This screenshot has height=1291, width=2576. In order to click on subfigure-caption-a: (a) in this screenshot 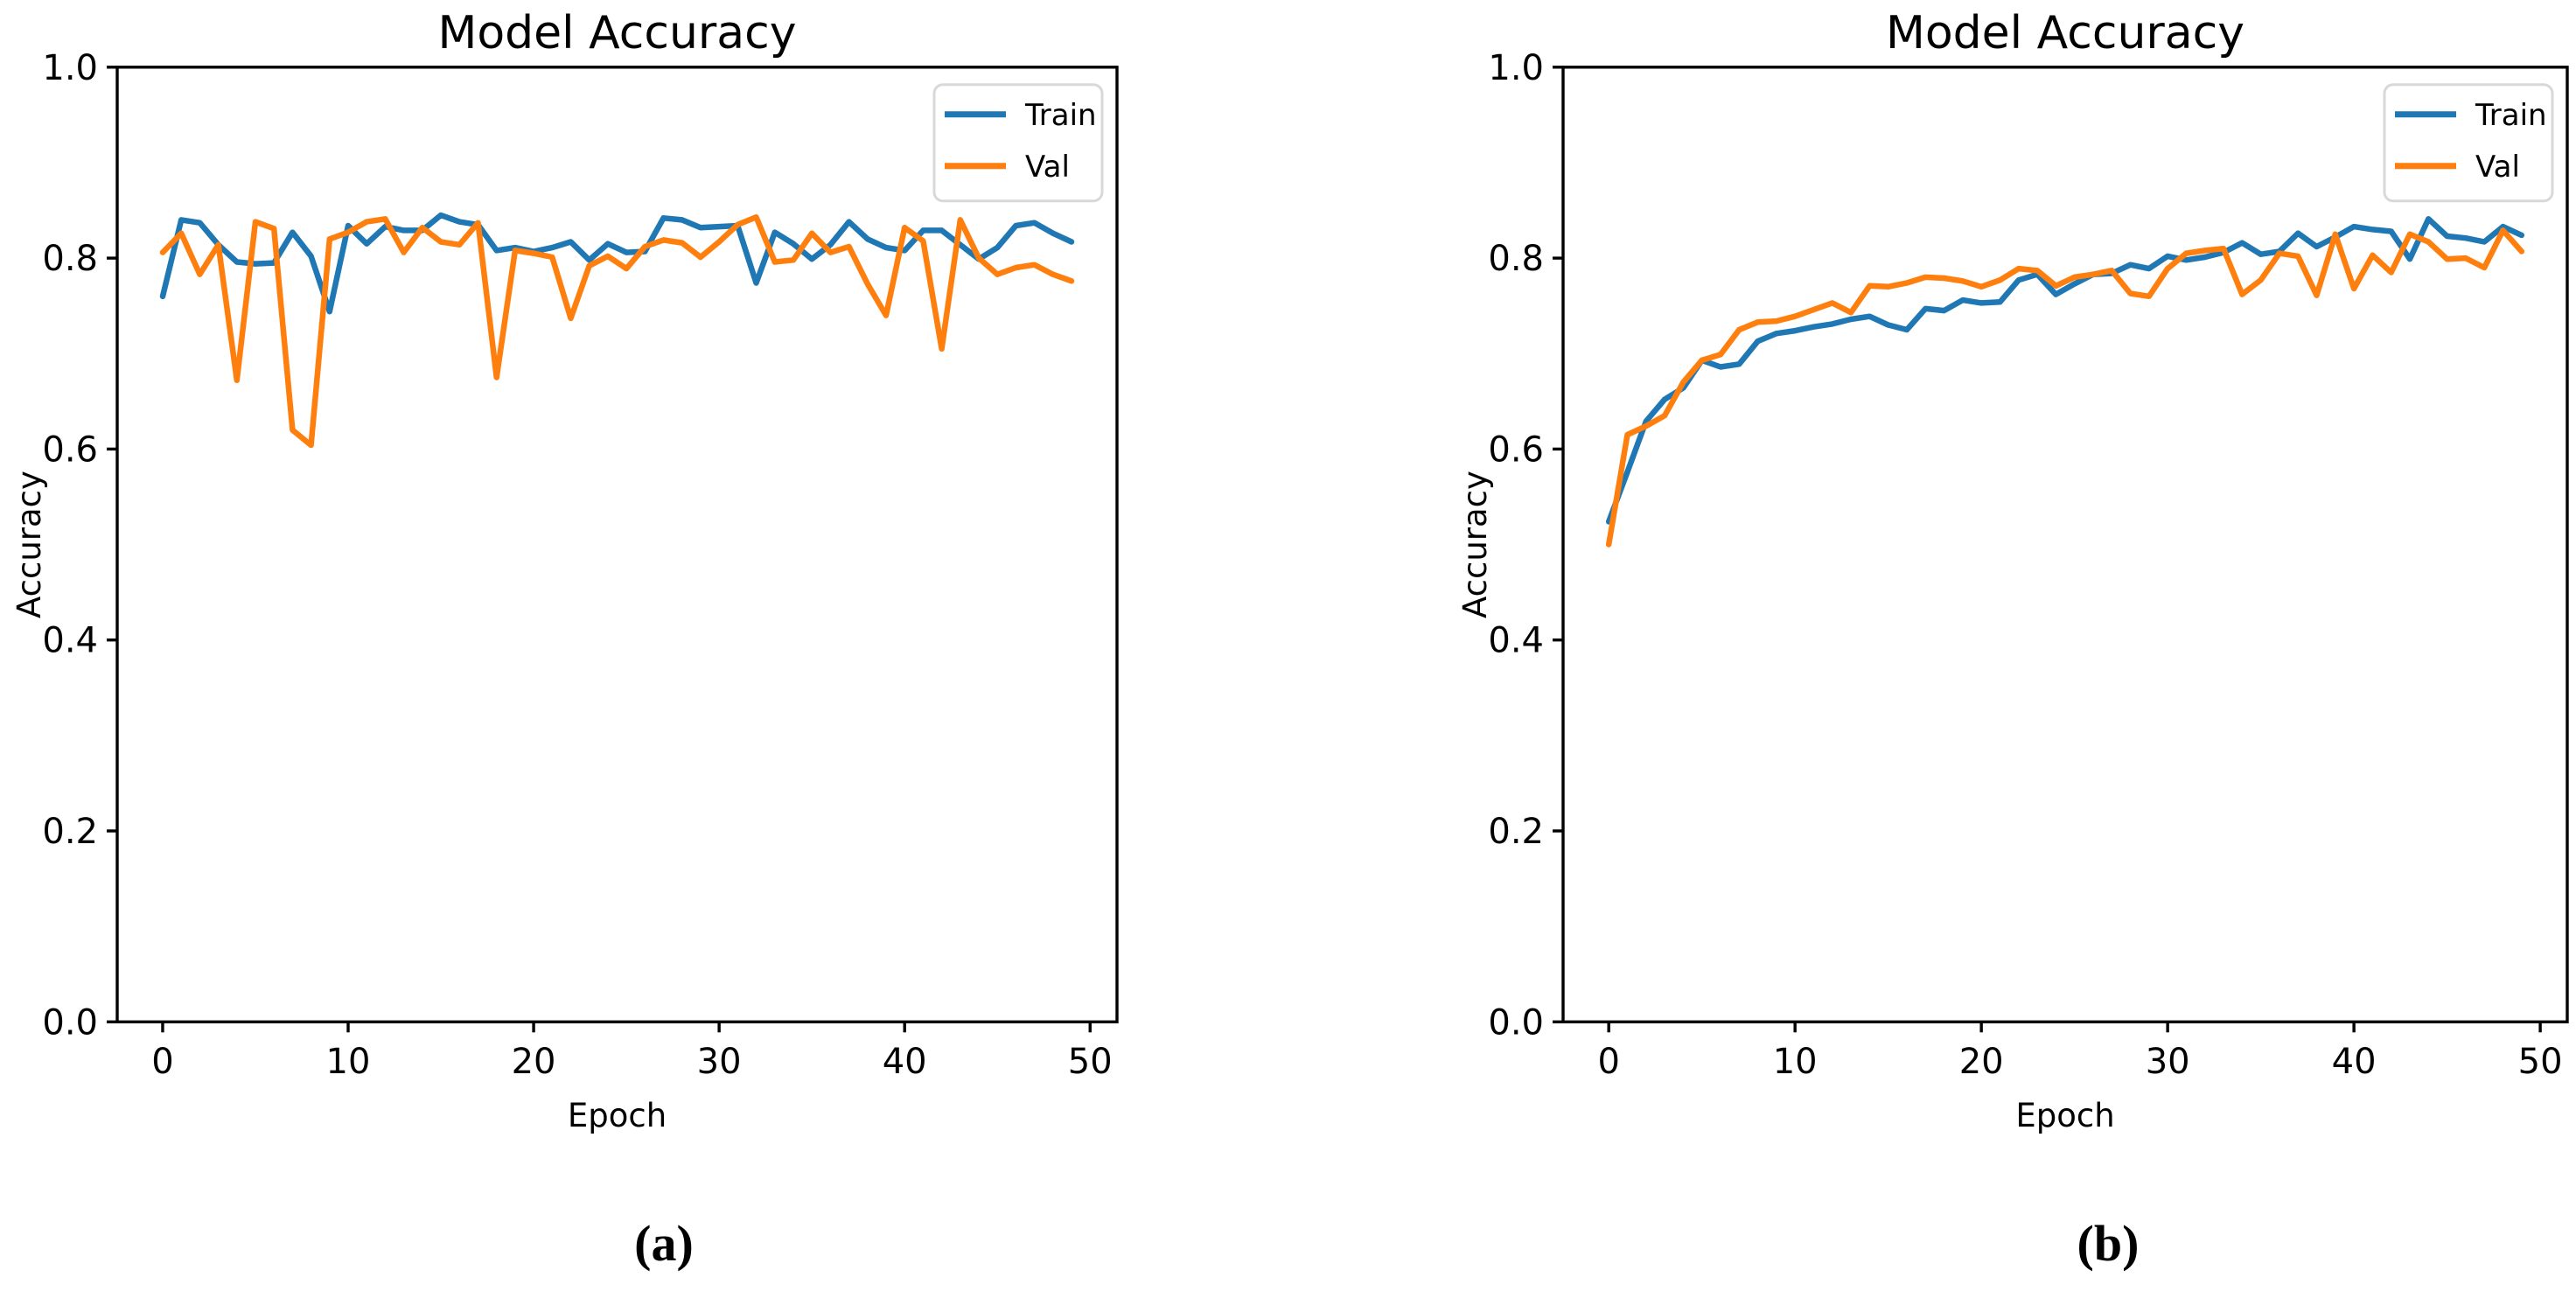, I will do `click(664, 1243)`.